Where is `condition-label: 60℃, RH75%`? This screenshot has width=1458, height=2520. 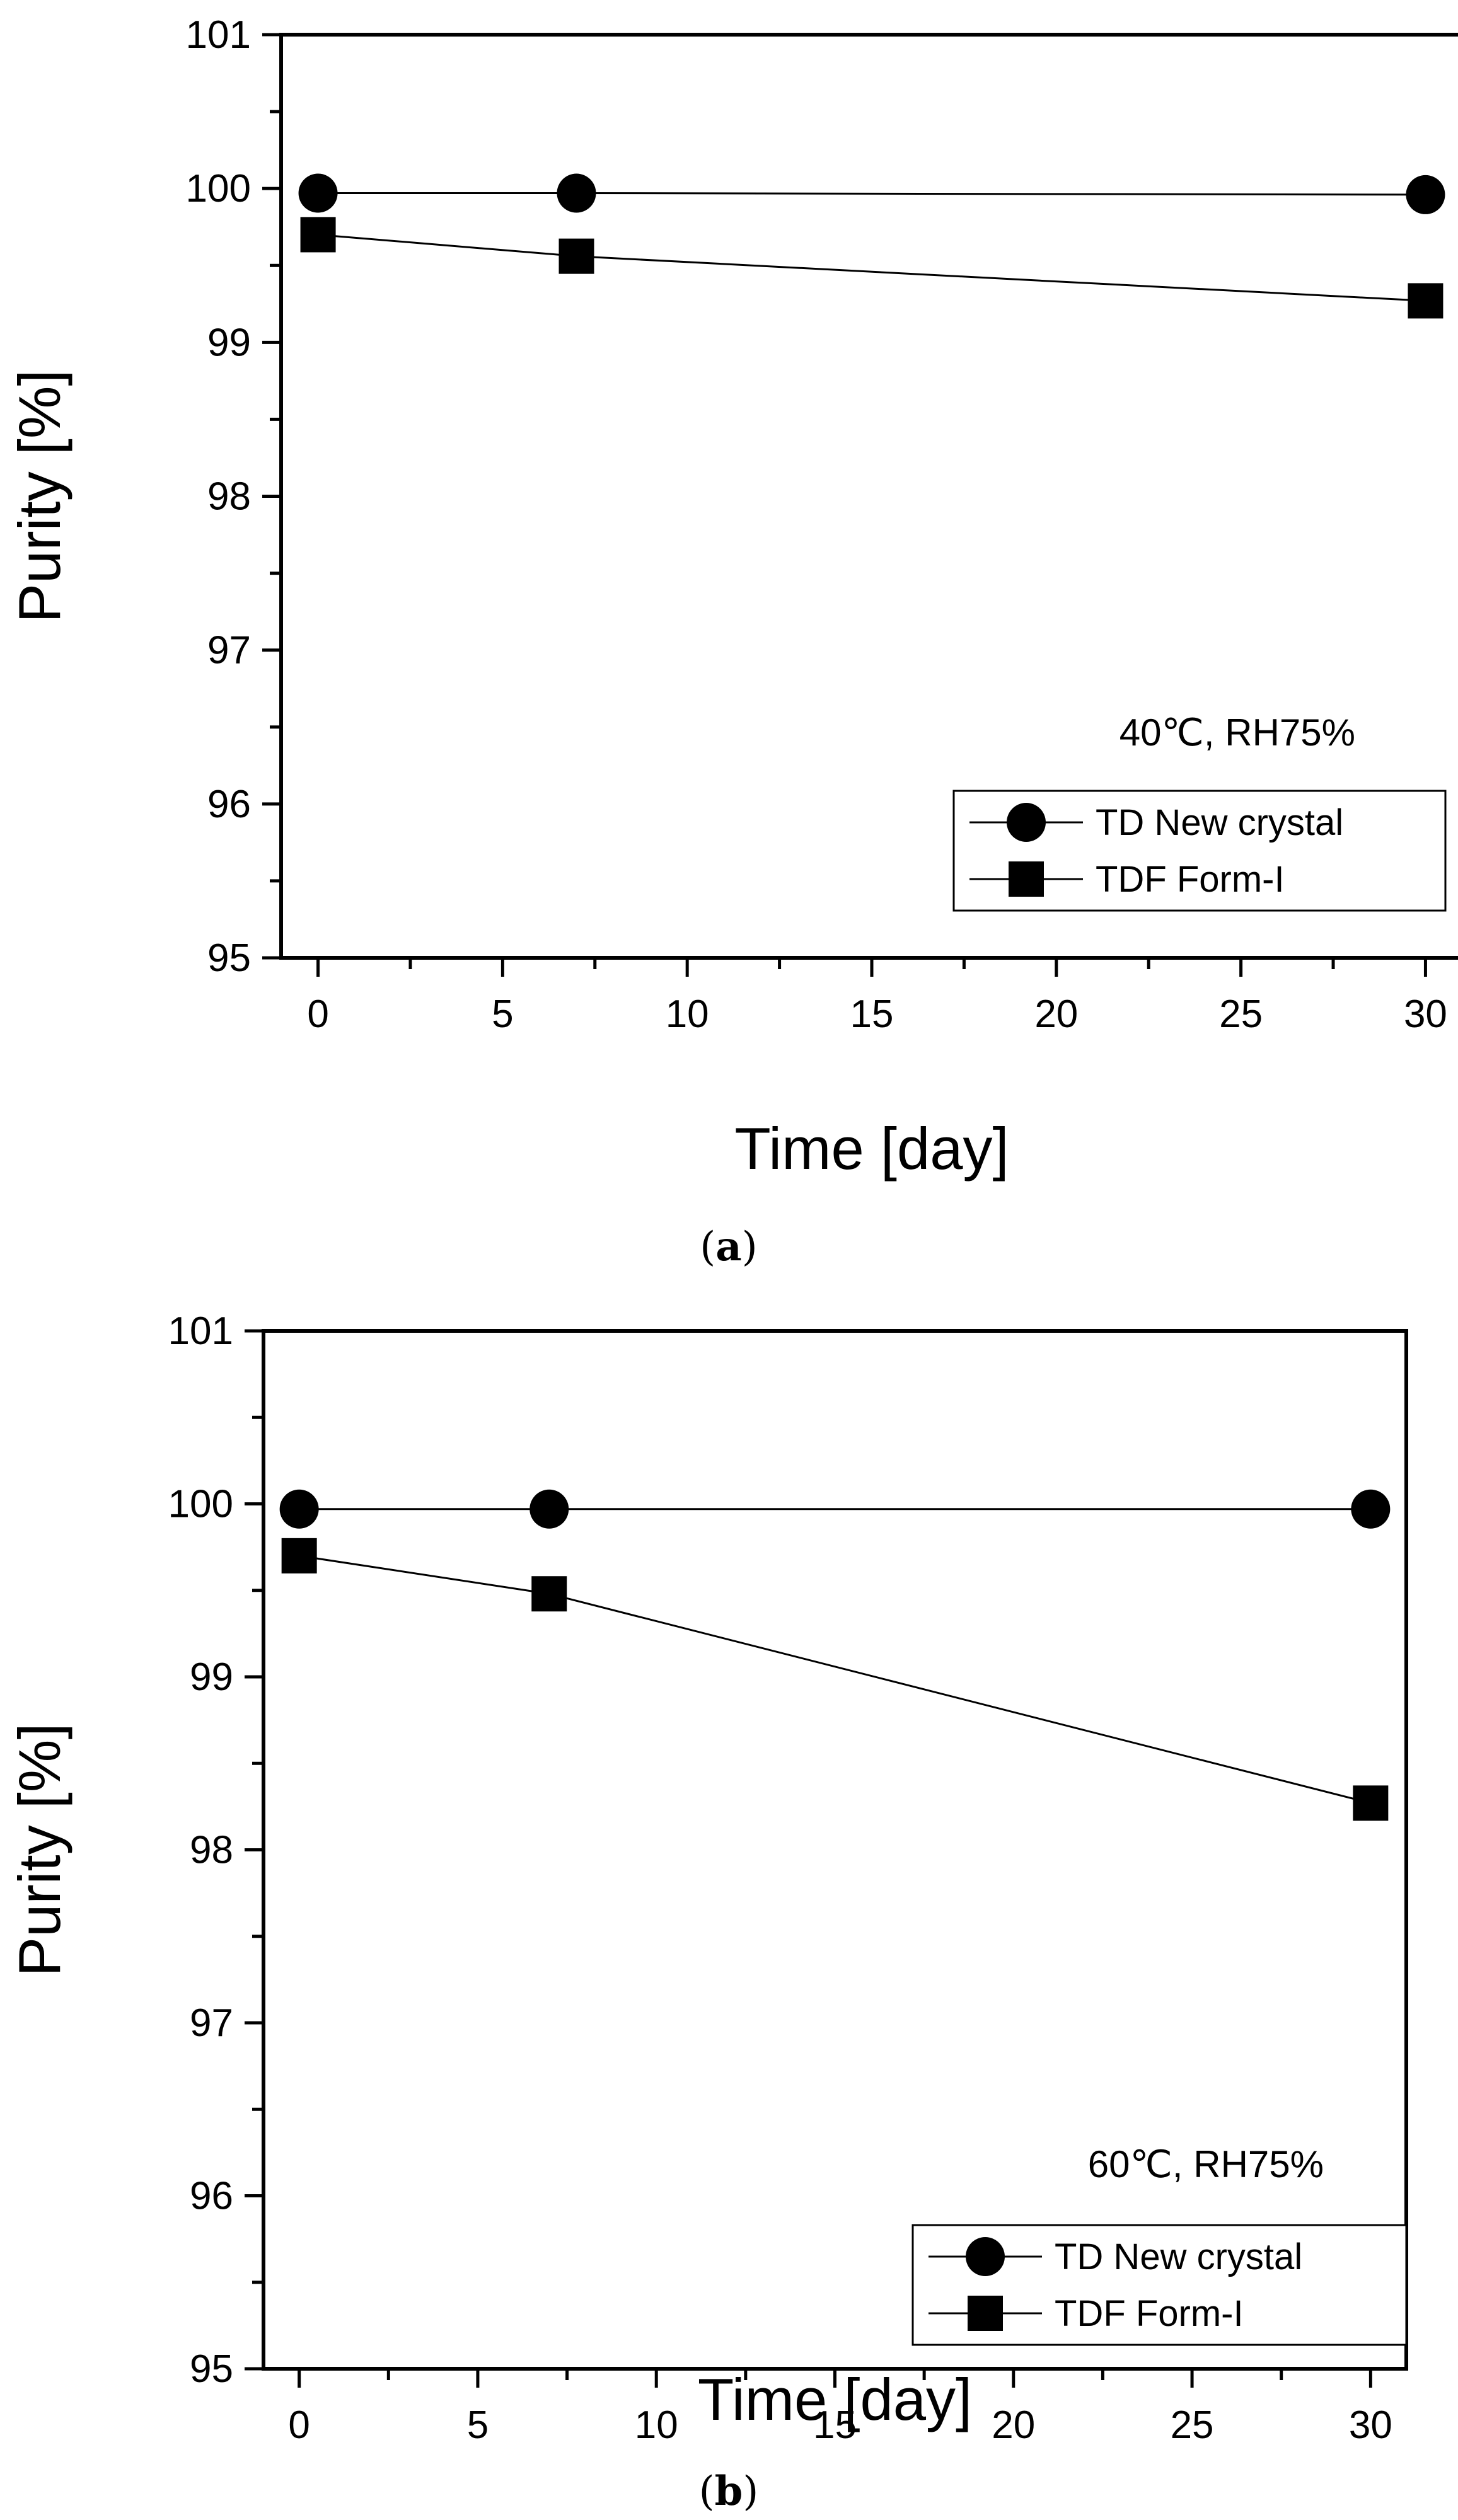
condition-label: 60℃, RH75% is located at coordinates (1206, 2164).